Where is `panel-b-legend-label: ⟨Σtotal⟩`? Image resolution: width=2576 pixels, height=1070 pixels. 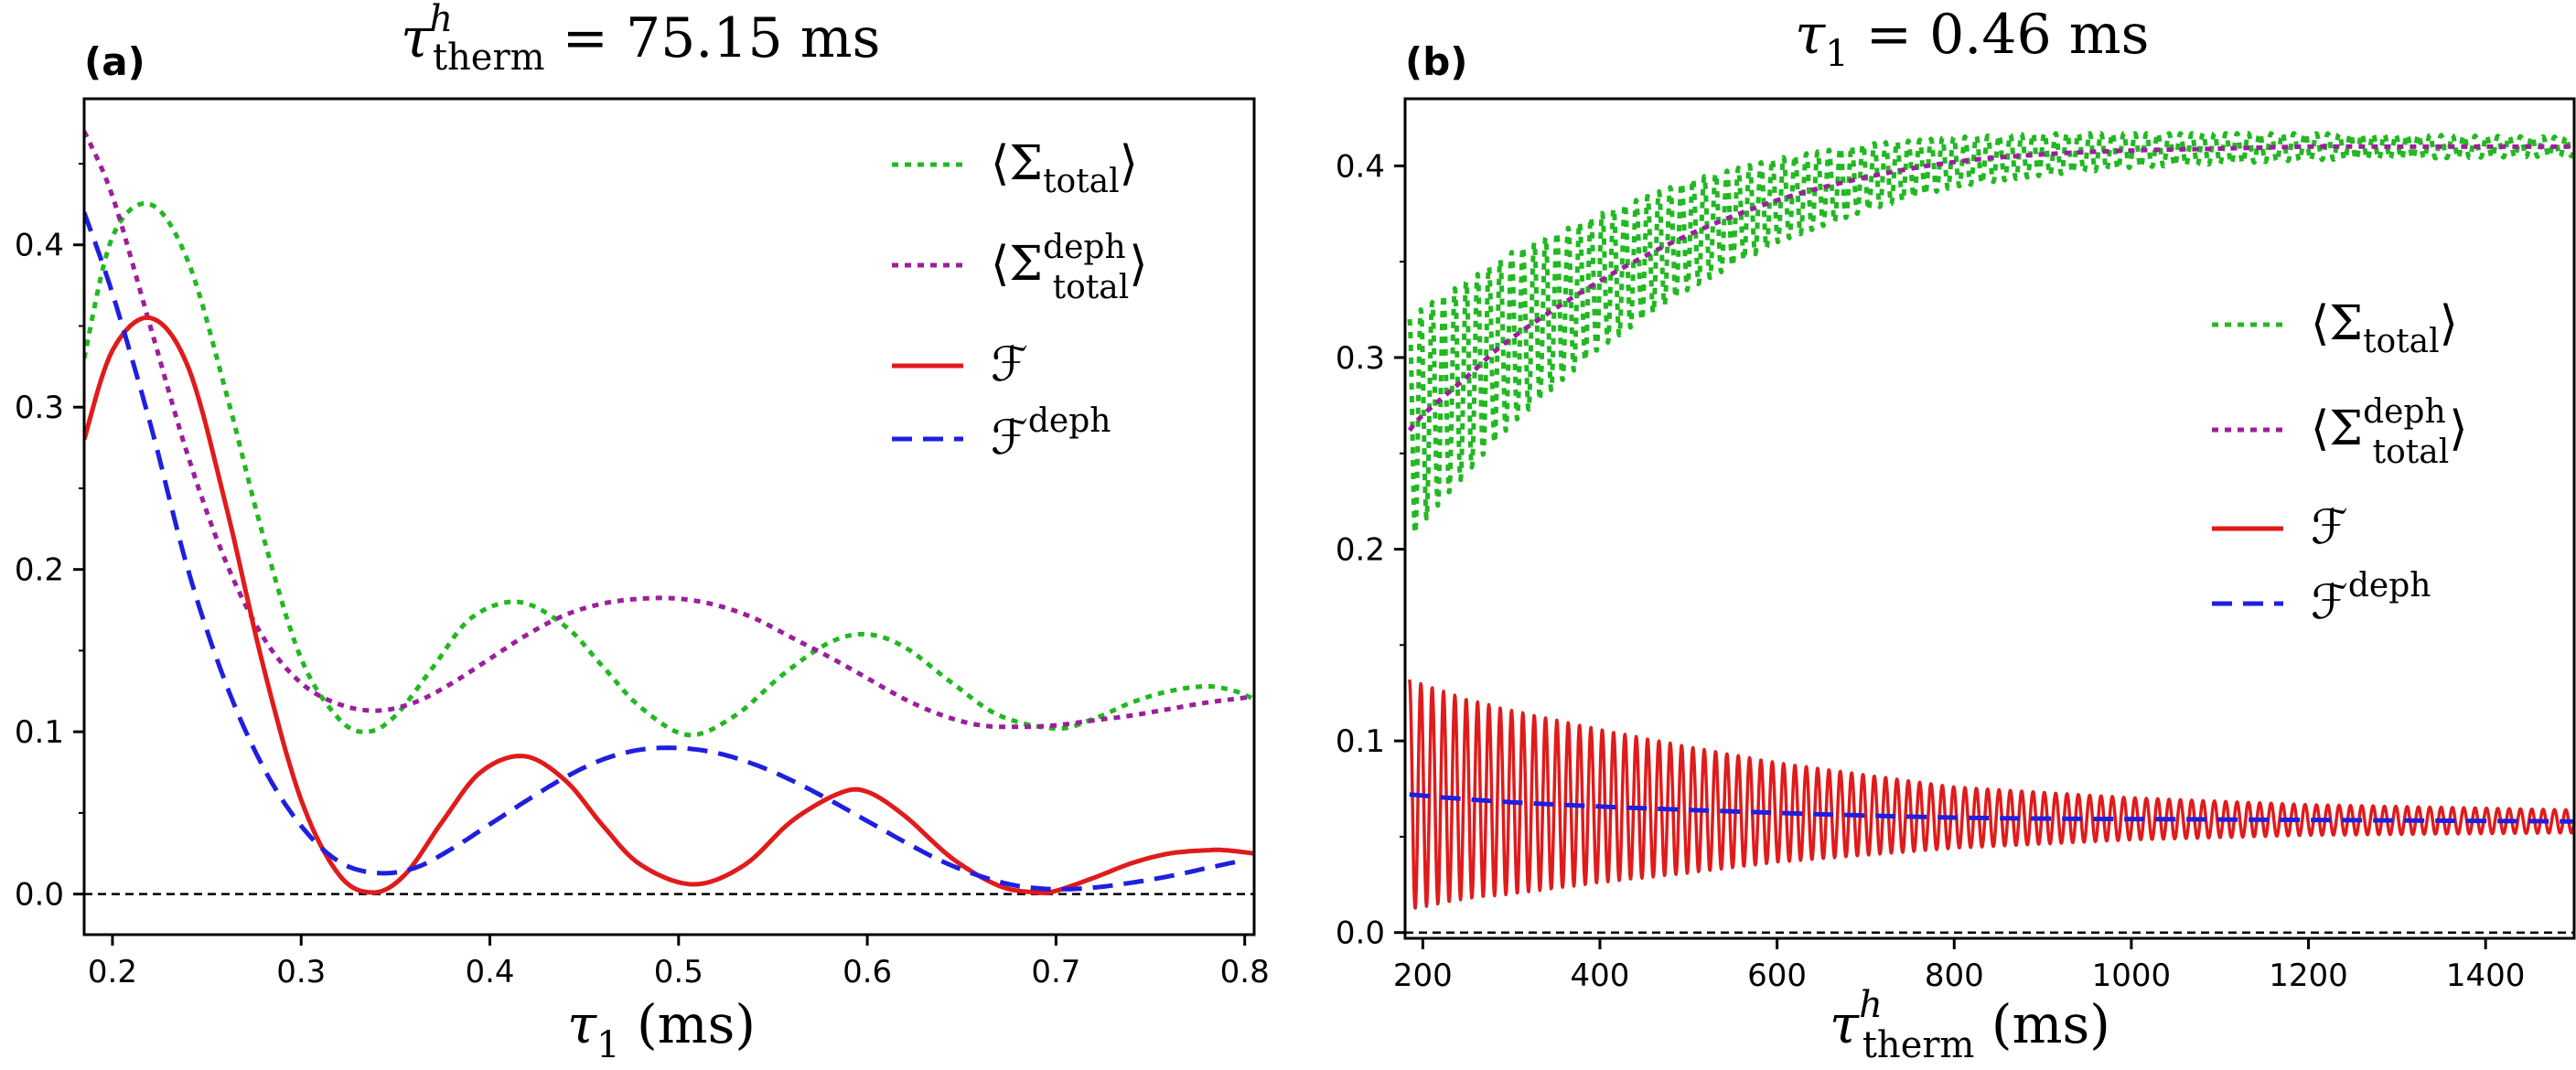 panel-b-legend-label: ⟨Σtotal⟩ is located at coordinates (2385, 328).